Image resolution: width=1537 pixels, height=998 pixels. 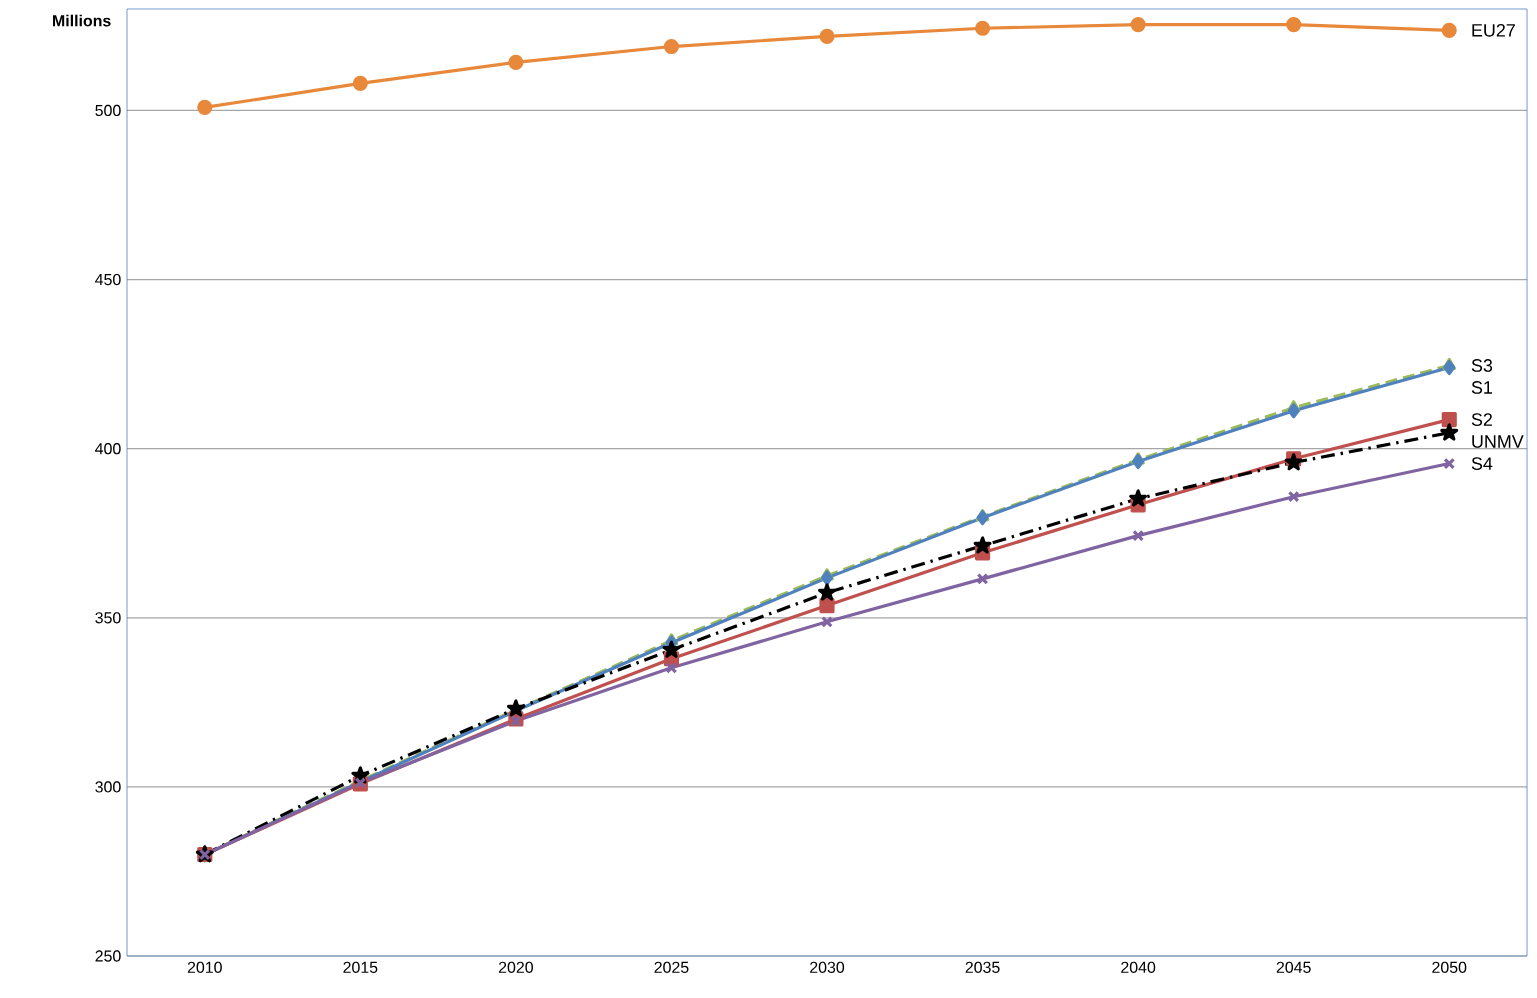 What do you see at coordinates (1482, 387) in the screenshot?
I see `series-label: S1` at bounding box center [1482, 387].